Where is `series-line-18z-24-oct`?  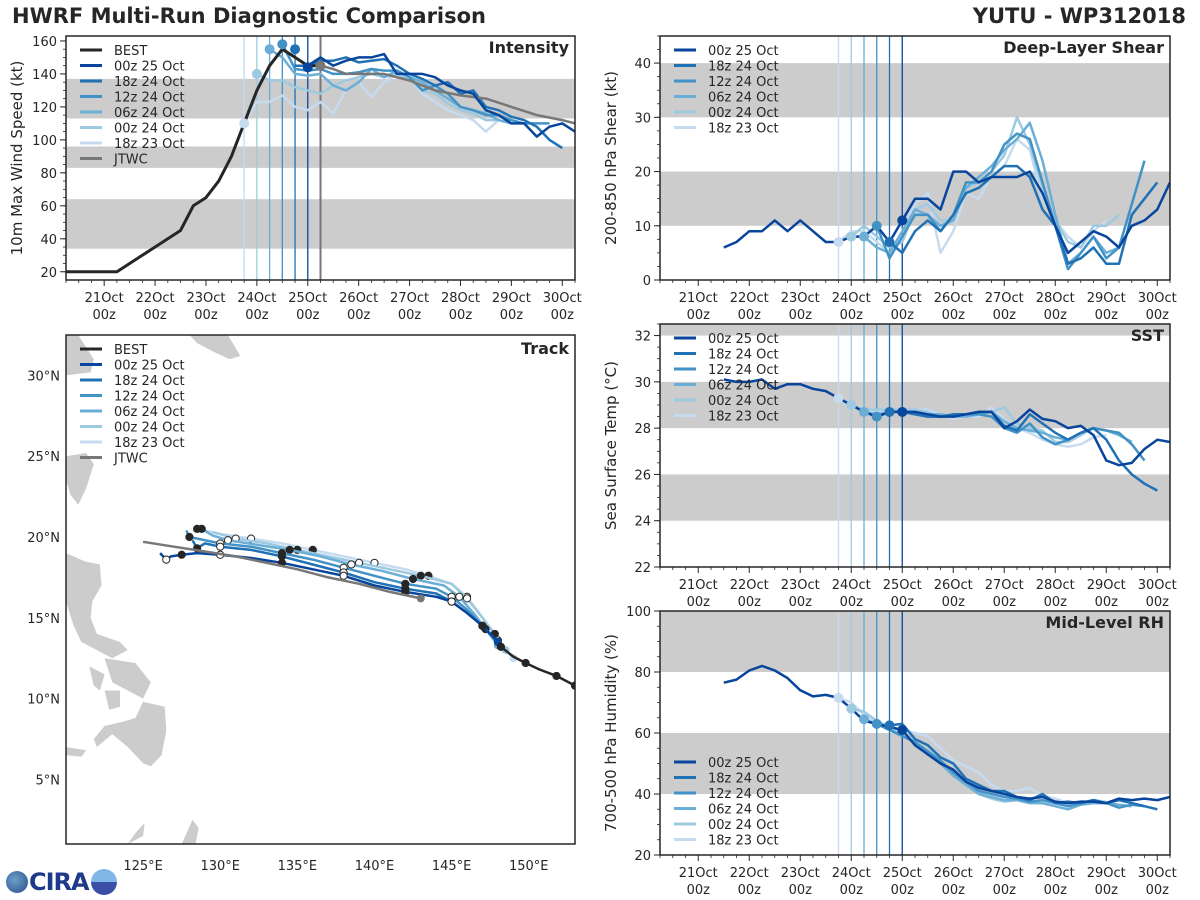
series-line-18z-24-oct is located at coordinates (429, 103).